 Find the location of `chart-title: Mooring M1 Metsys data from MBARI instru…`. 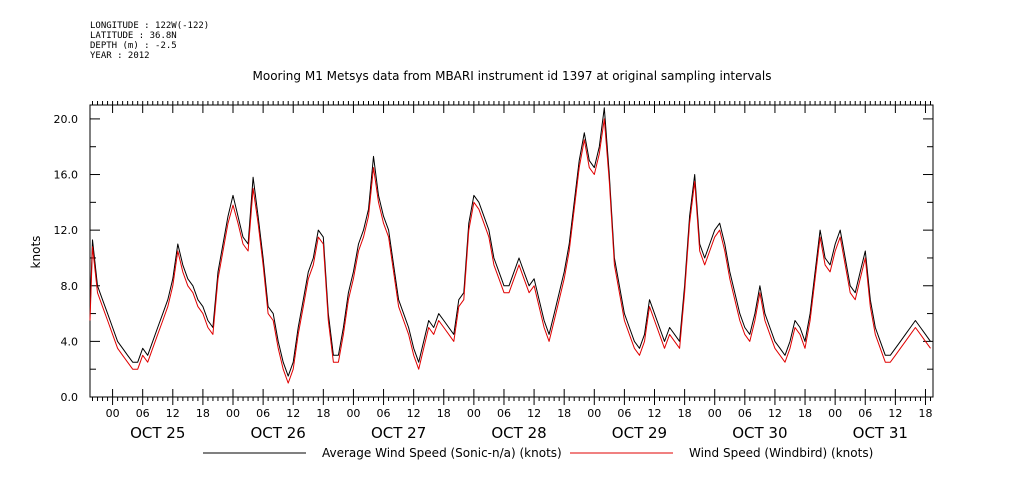

chart-title: Mooring M1 Metsys data from MBARI instru… is located at coordinates (512, 76).